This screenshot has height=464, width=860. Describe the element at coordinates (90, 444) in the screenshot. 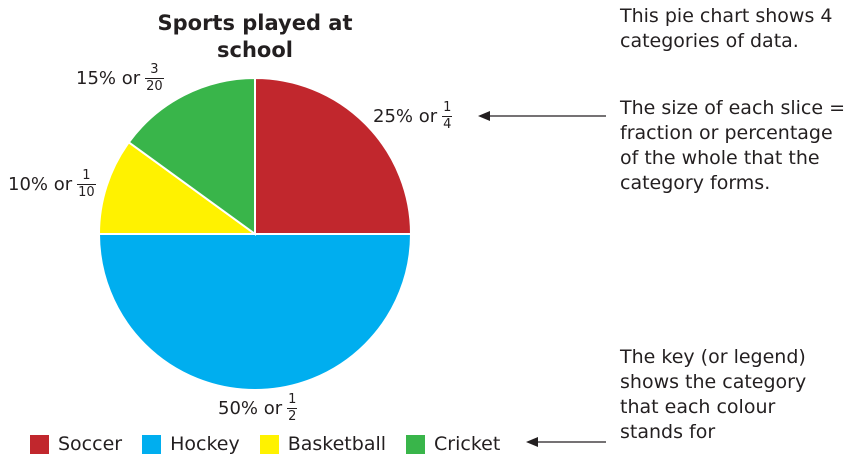

I see `legend-label-soccer: Soccer` at that location.